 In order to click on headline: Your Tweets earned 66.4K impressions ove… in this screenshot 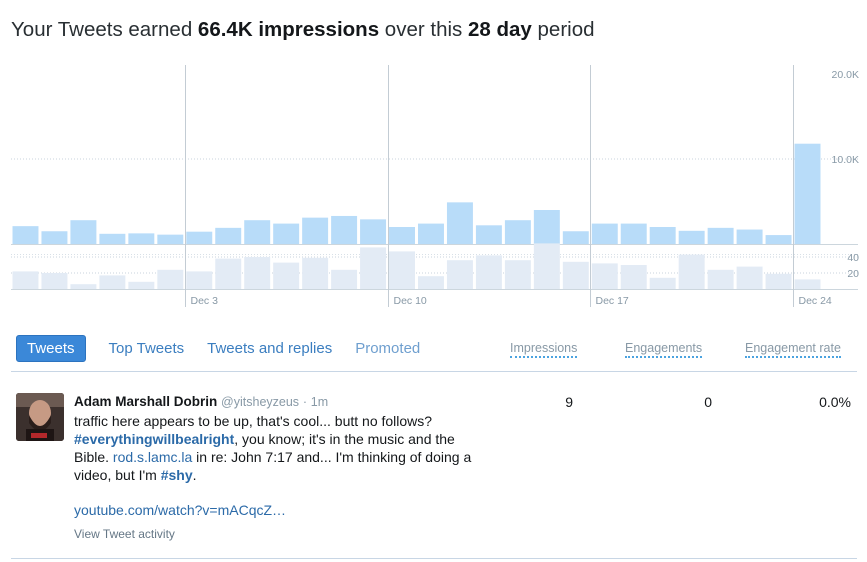, I will do `click(303, 30)`.